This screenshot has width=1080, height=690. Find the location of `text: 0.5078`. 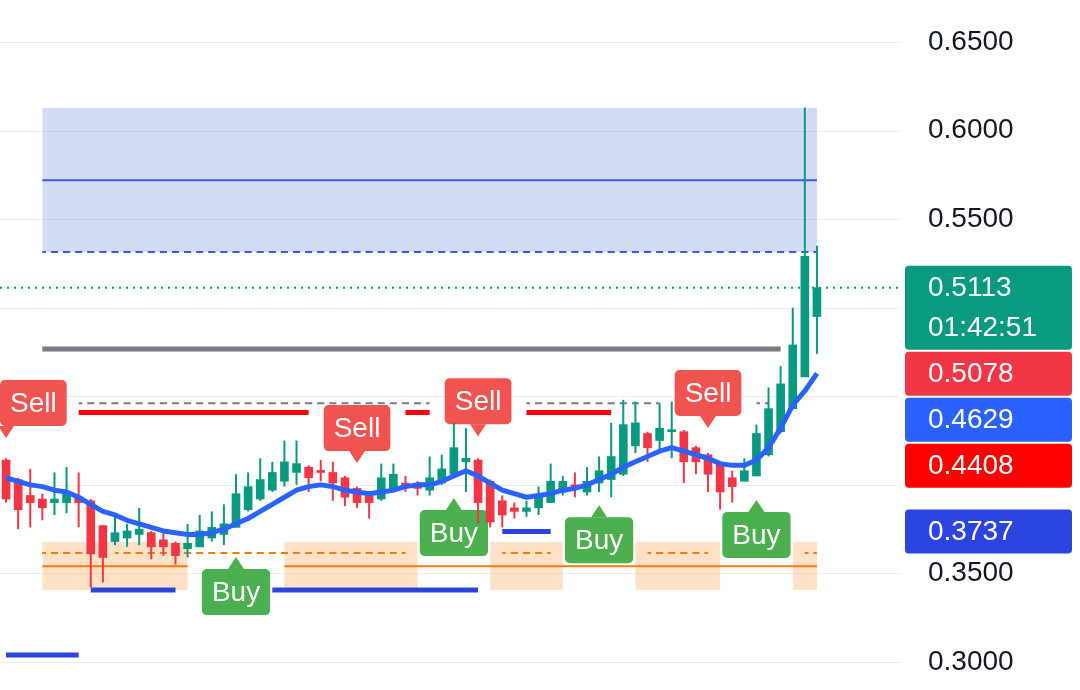

text: 0.5078 is located at coordinates (971, 373).